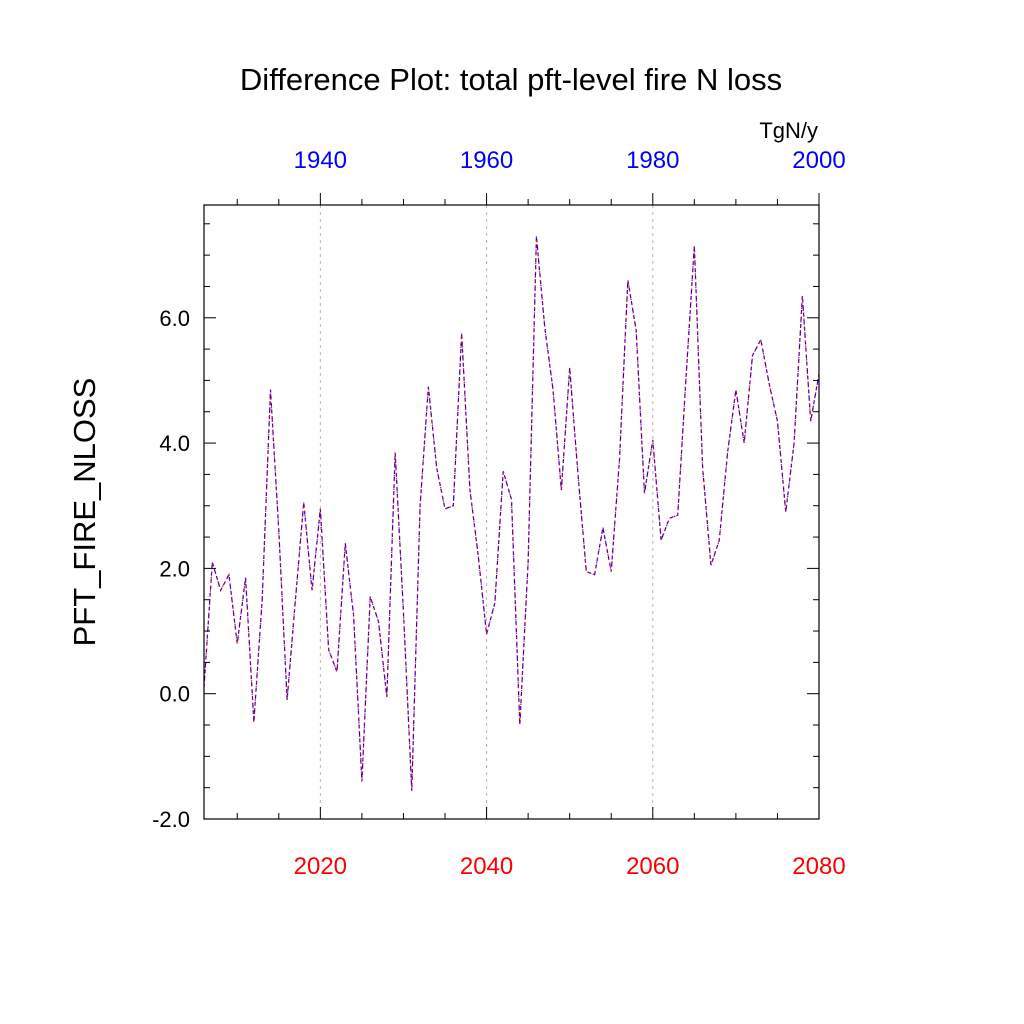 The width and height of the screenshot is (1024, 1024). I want to click on y-axis-label: PFT_FIRE_NLOSS, so click(84, 512).